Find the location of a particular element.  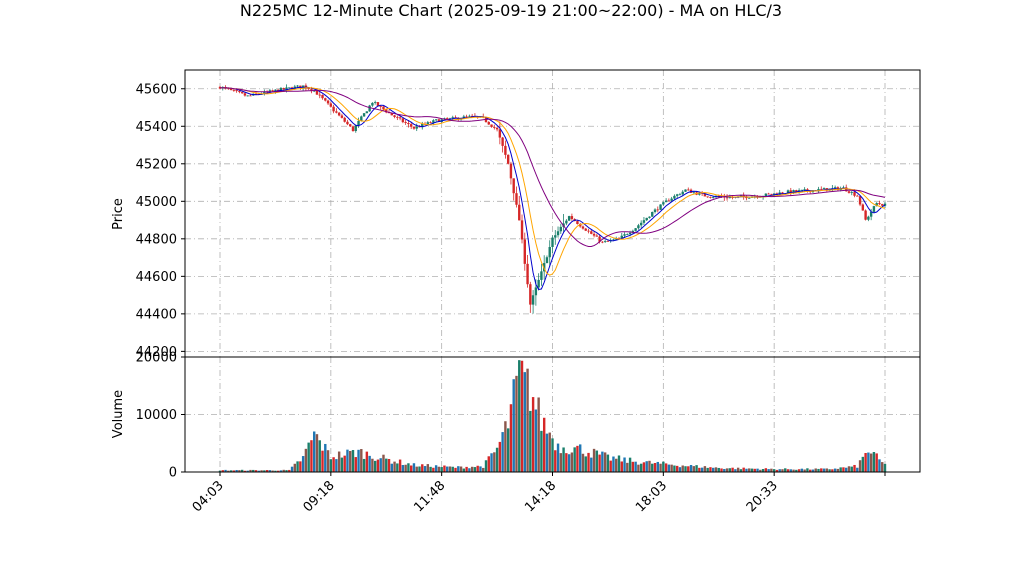

volume-axis-label: Volume is located at coordinates (118, 414).